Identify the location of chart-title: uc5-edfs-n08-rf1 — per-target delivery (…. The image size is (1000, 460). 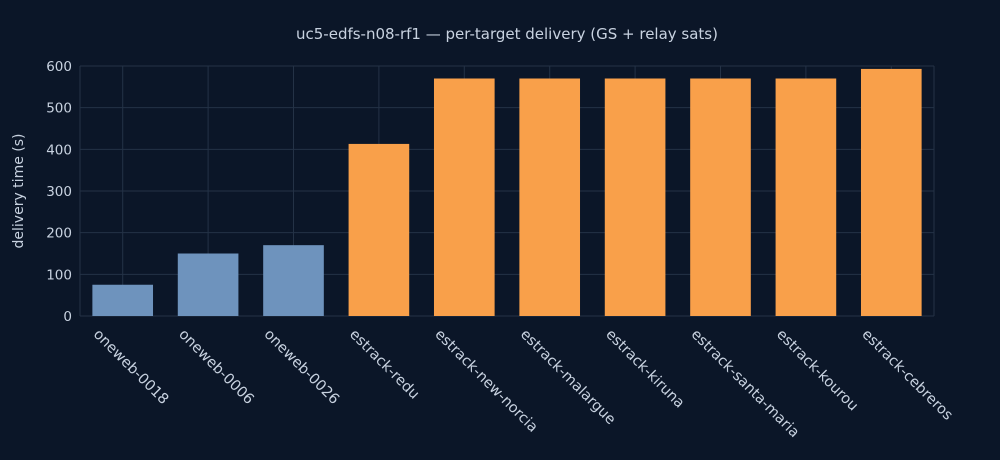
(507, 34).